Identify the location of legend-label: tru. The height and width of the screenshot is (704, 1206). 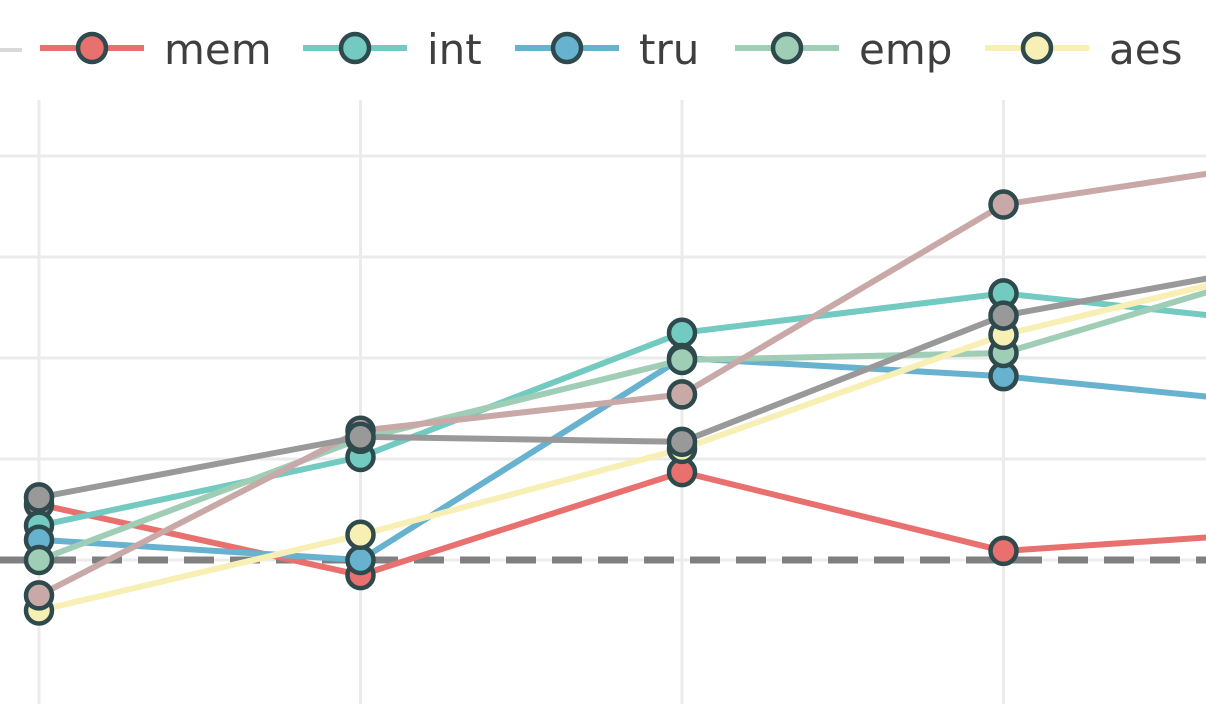
(669, 49).